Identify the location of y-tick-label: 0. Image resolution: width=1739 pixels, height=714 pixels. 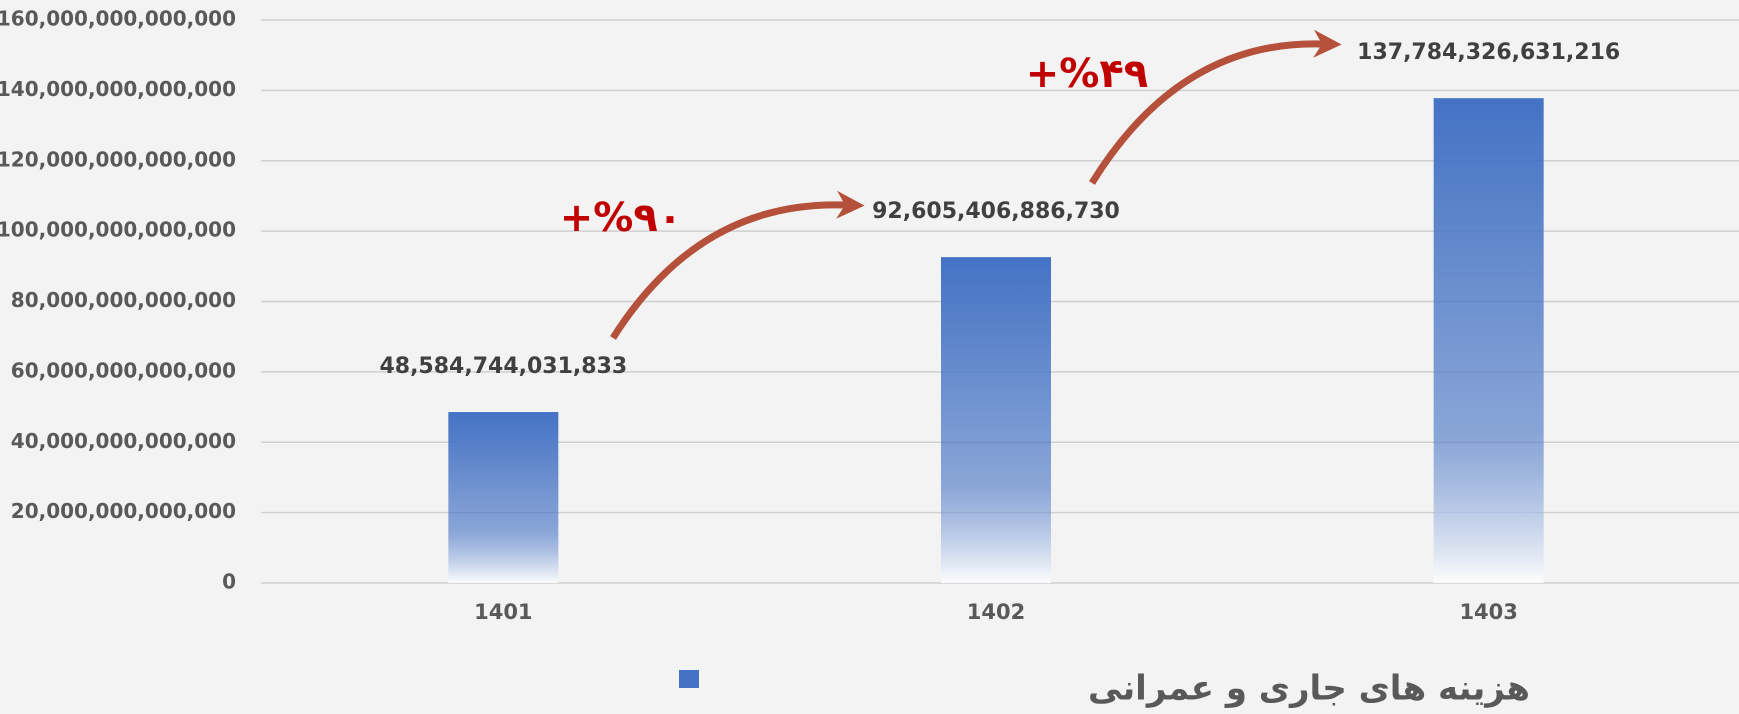
(229, 582).